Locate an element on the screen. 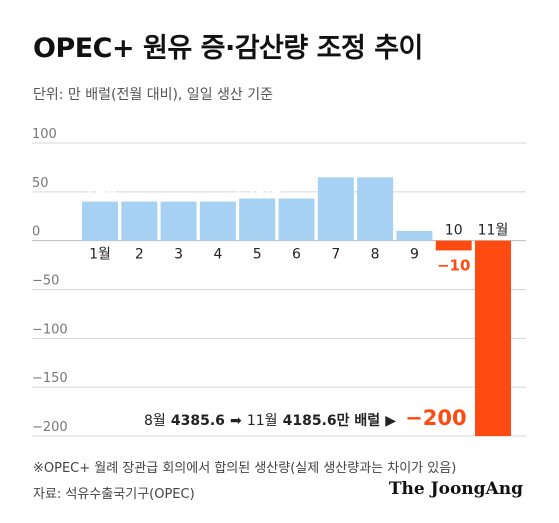 The image size is (559, 523). publisher-logo: The JoongAng is located at coordinates (455, 489).